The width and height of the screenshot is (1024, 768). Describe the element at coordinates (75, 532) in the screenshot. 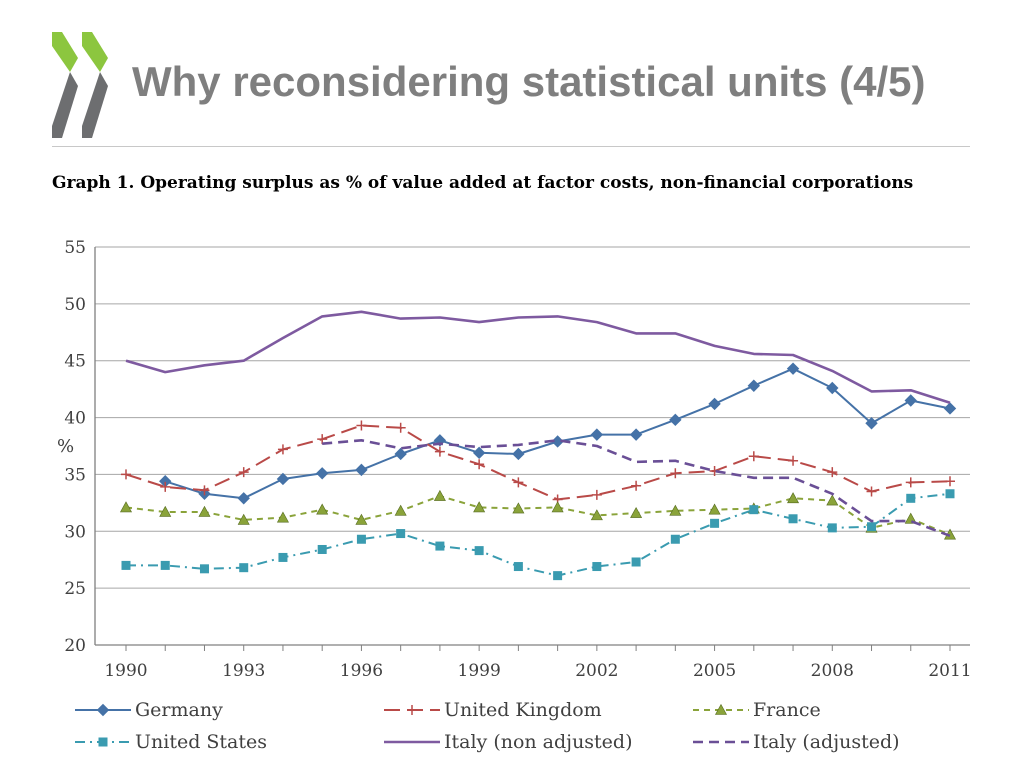

I see `y-tick-label: 30` at that location.